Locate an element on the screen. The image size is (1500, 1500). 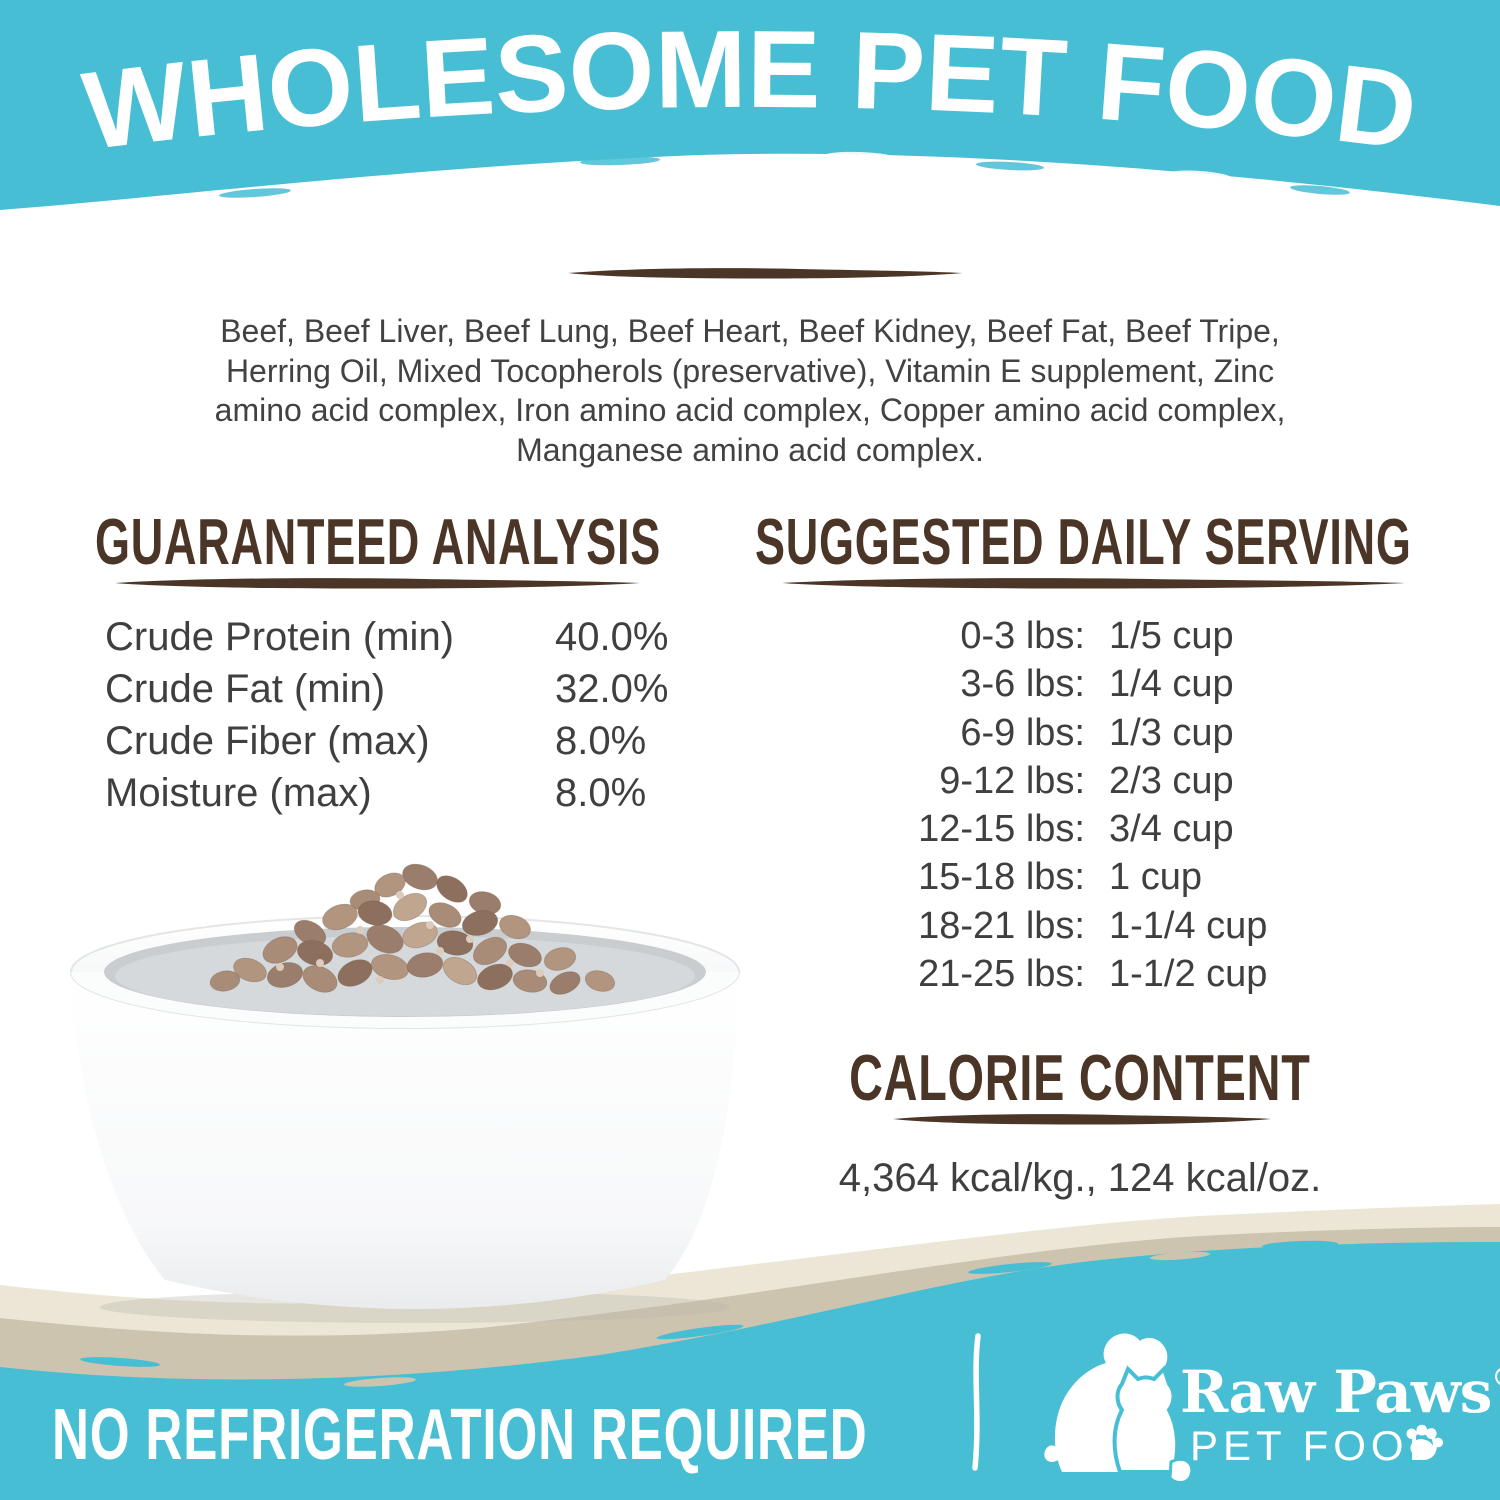
footer-divider is located at coordinates (976, 1402).